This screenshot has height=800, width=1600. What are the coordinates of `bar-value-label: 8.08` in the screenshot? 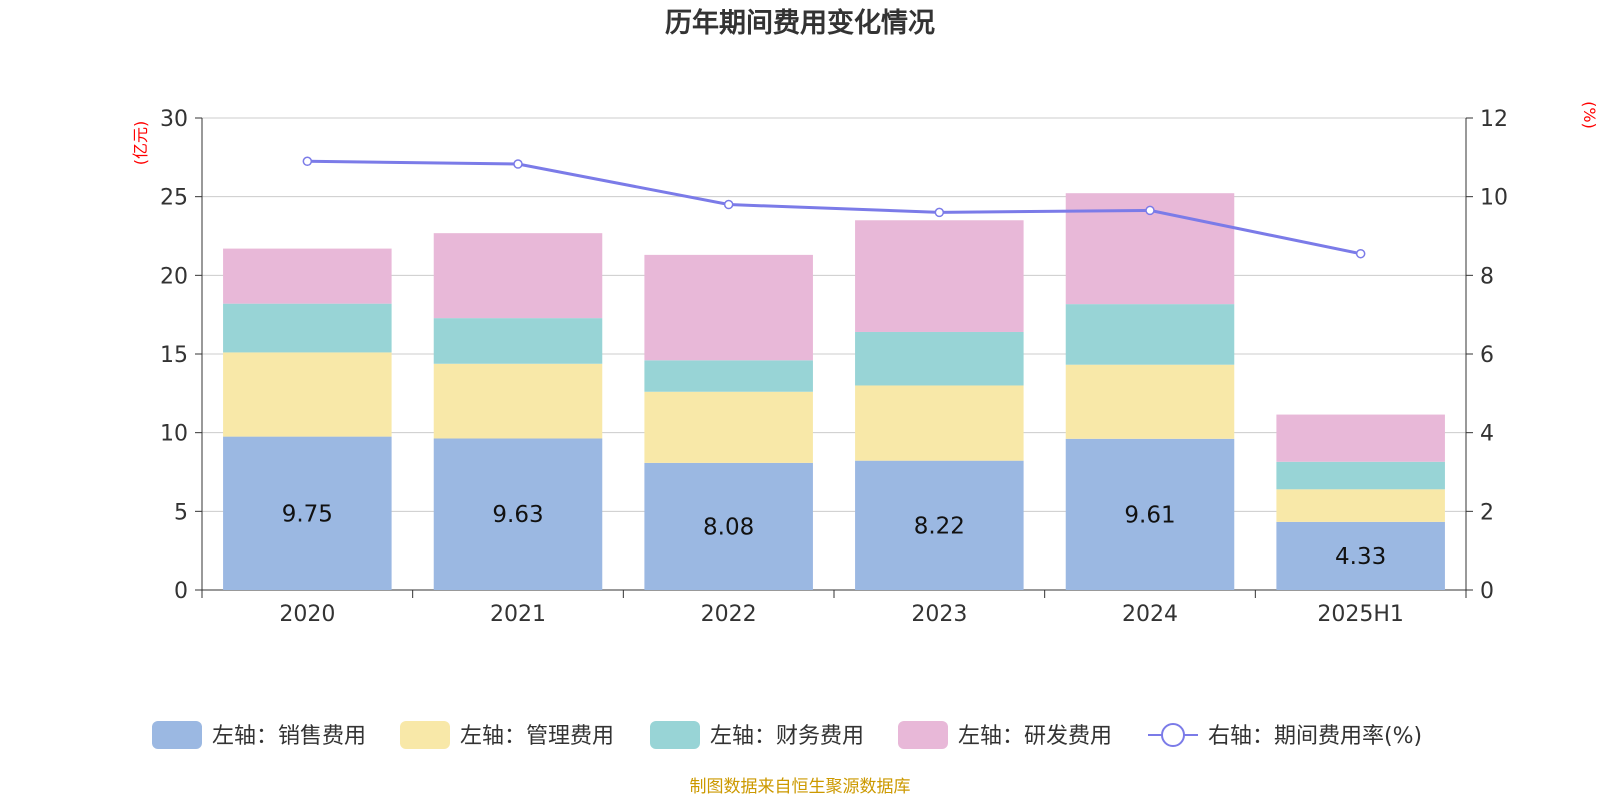 It's located at (728, 527).